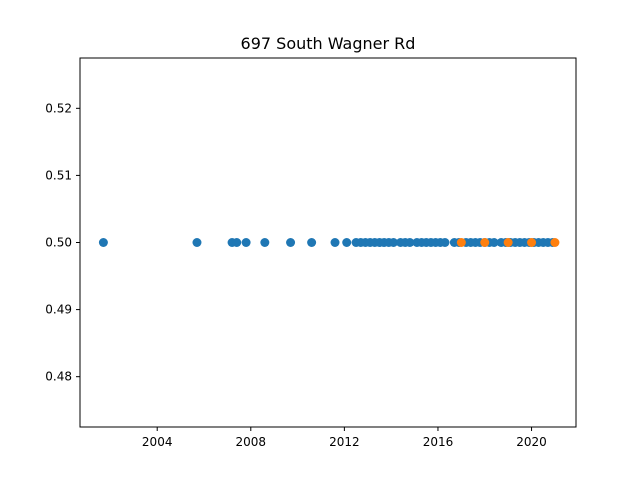 The width and height of the screenshot is (640, 480). What do you see at coordinates (58, 243) in the screenshot?
I see `y-tick-label: 0.50` at bounding box center [58, 243].